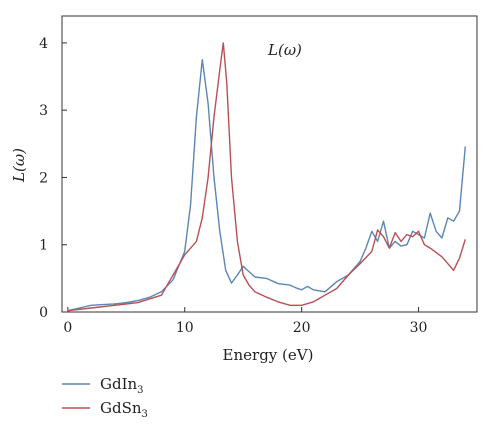 This screenshot has width=500, height=442. Describe the element at coordinates (43, 246) in the screenshot. I see `y-tick-label: 1` at that location.